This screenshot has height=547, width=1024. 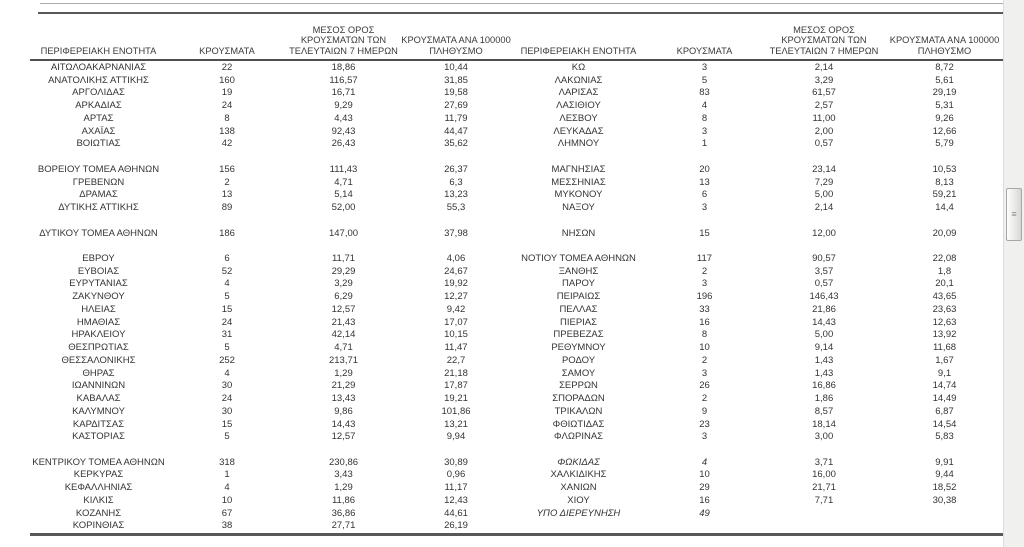 I want to click on cases-cell: 252, so click(x=227, y=360).